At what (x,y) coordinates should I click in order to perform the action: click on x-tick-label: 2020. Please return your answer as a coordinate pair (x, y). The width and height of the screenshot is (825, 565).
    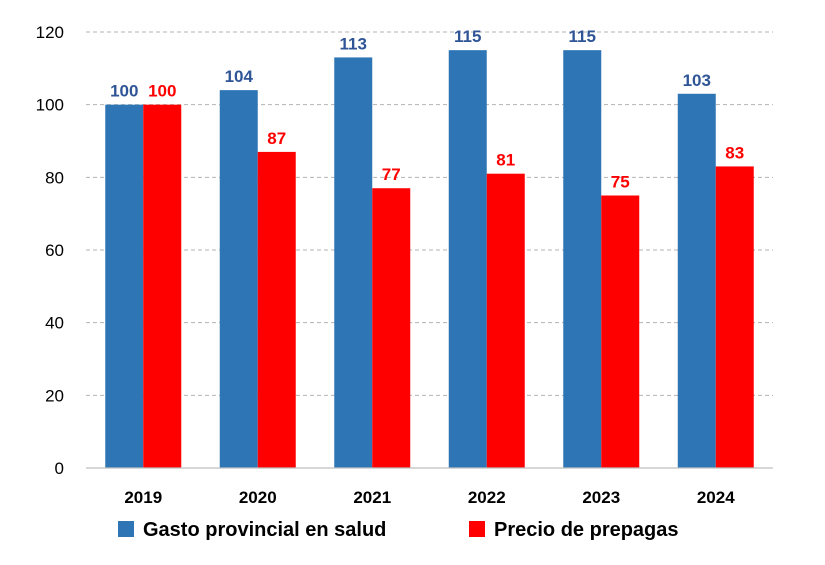
    Looking at the image, I should click on (258, 497).